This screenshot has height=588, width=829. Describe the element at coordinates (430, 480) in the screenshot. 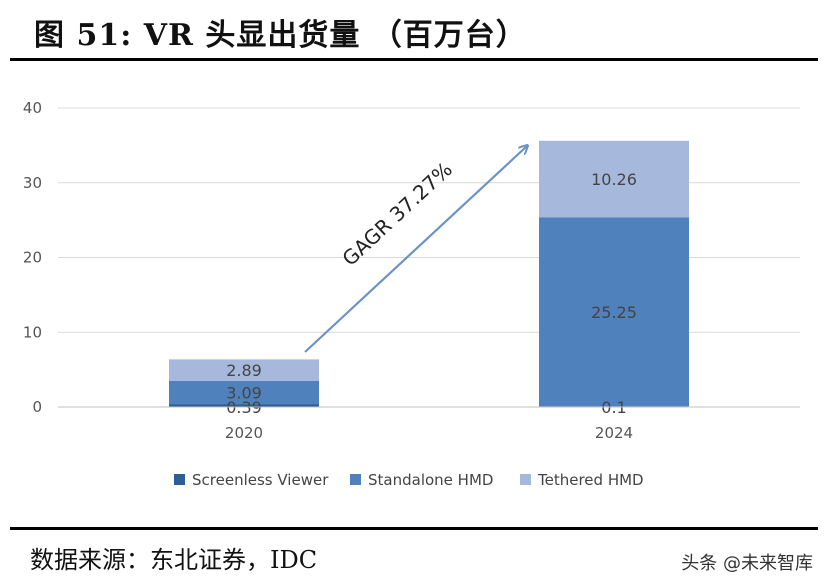

I see `legend-label: Standalone HMD` at that location.